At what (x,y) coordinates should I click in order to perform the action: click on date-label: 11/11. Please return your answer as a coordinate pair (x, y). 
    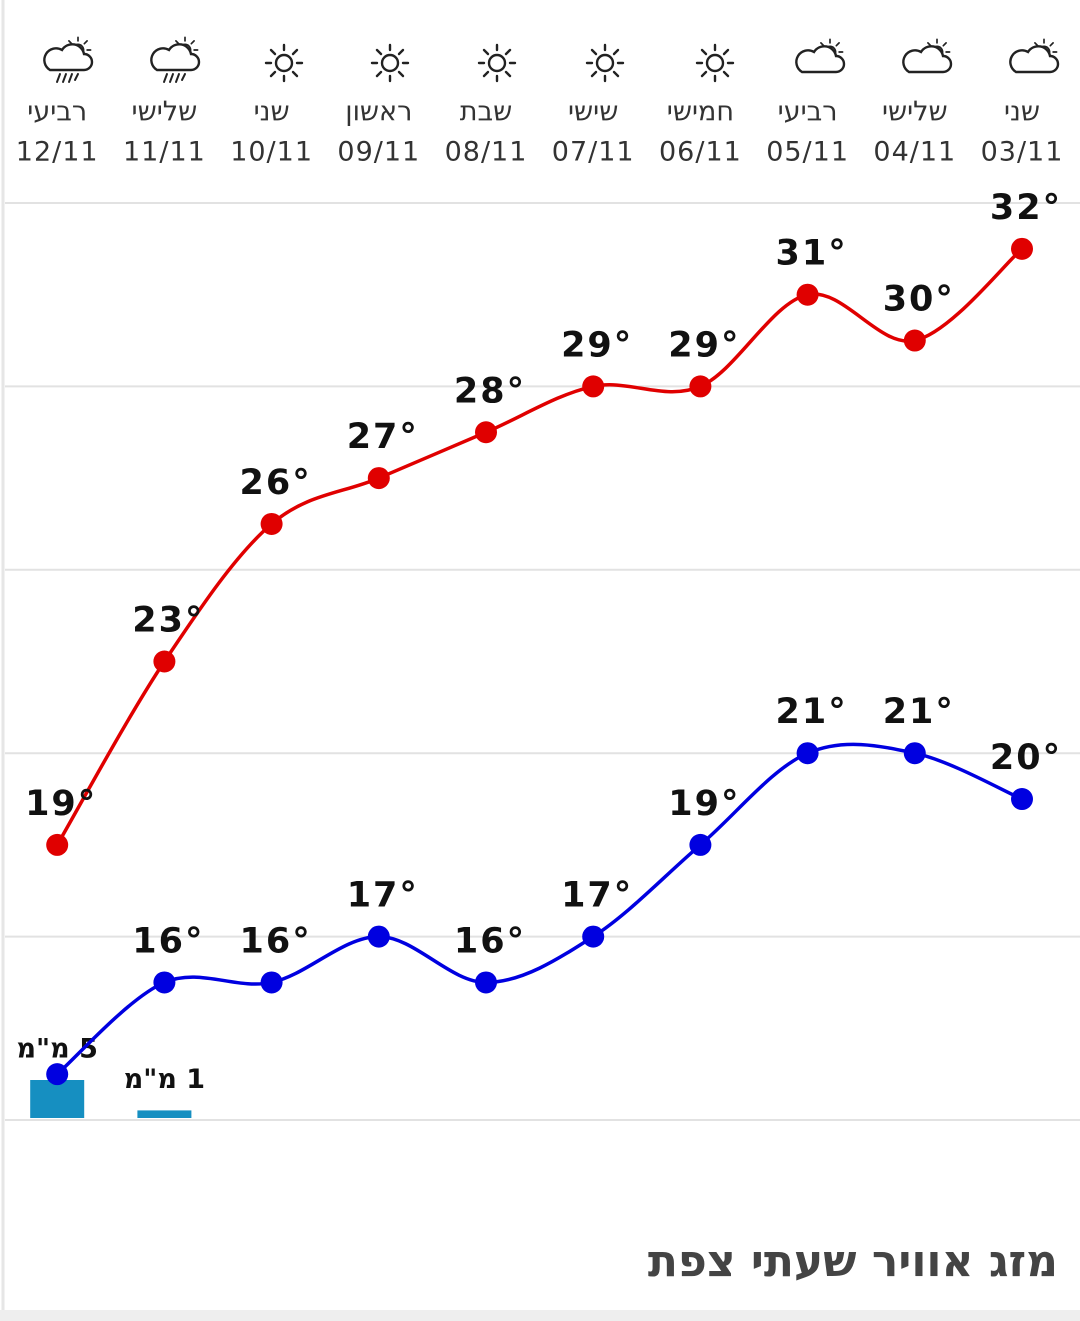
    Looking at the image, I should click on (164, 152).